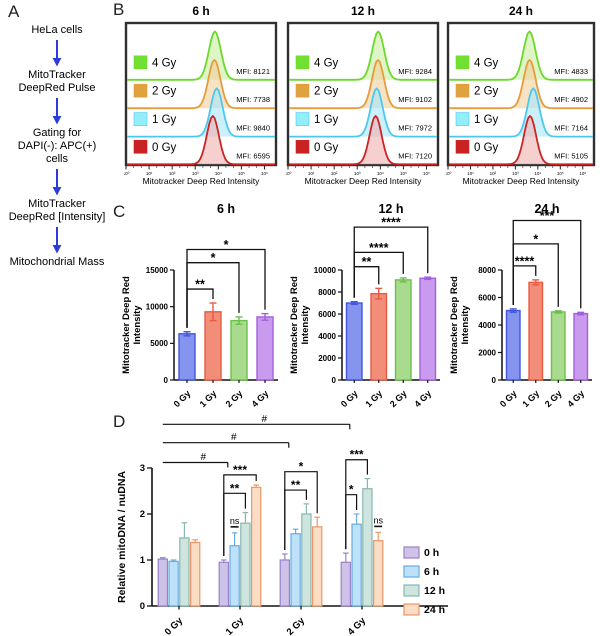 The image size is (600, 636). Describe the element at coordinates (57, 30) in the screenshot. I see `flow-step-hela-cells: HeLa cells` at that location.